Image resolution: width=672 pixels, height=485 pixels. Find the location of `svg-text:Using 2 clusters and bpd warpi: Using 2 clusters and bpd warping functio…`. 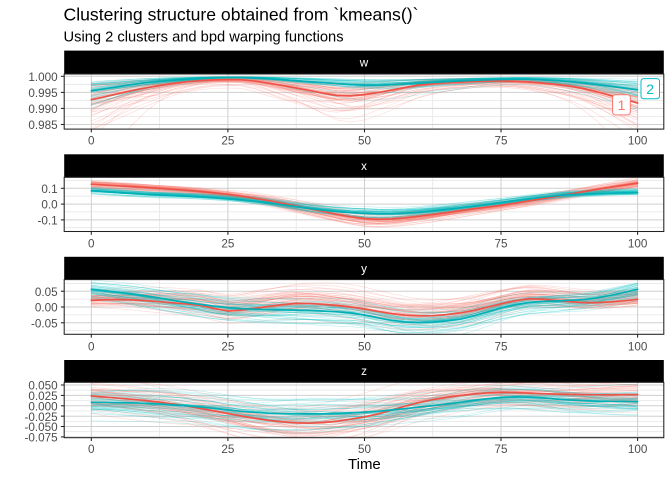

svg-text:Using 2 clusters and bpd warpi: Using 2 clusters and bpd warping functio… is located at coordinates (204, 38).